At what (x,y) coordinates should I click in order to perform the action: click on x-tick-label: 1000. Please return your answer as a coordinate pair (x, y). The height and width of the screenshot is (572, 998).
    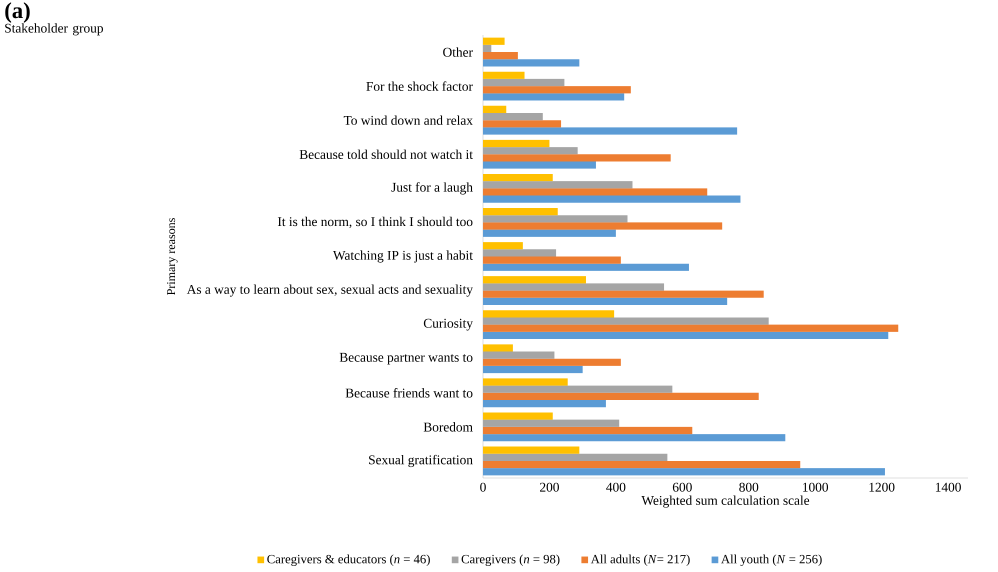
    Looking at the image, I should click on (815, 487).